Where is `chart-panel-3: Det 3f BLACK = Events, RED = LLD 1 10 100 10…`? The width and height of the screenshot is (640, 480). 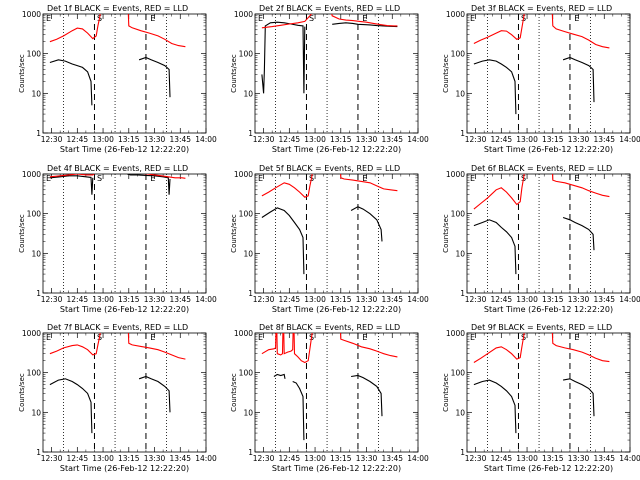 chart-panel-3: Det 3f BLACK = Events, RED = LLD 1 10 100 10… is located at coordinates (541, 79).